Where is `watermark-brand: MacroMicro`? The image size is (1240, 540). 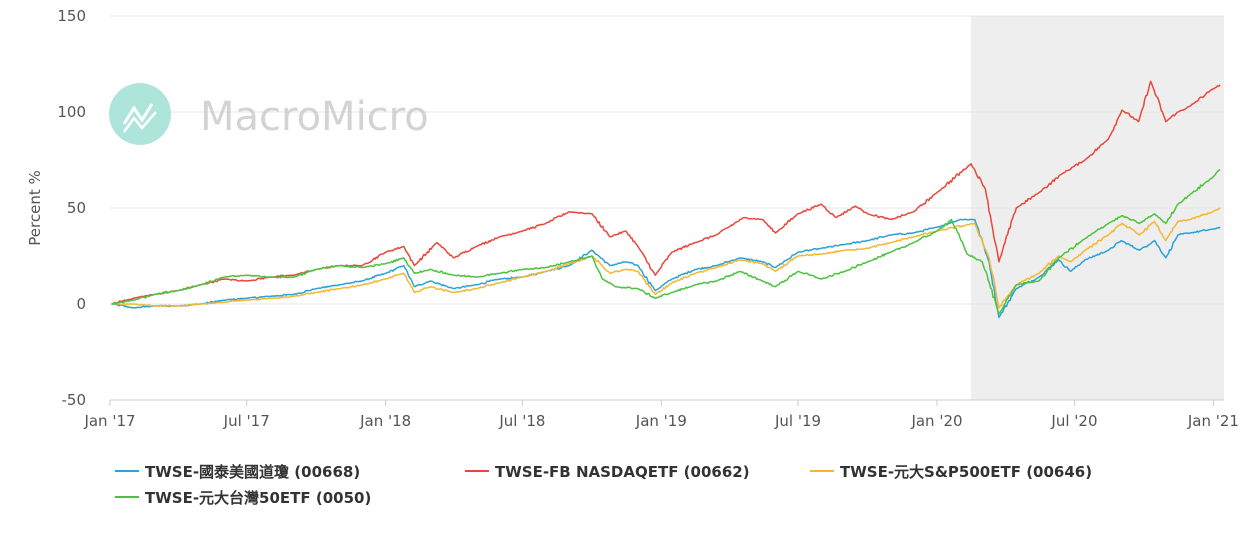
watermark-brand: MacroMicro is located at coordinates (314, 117).